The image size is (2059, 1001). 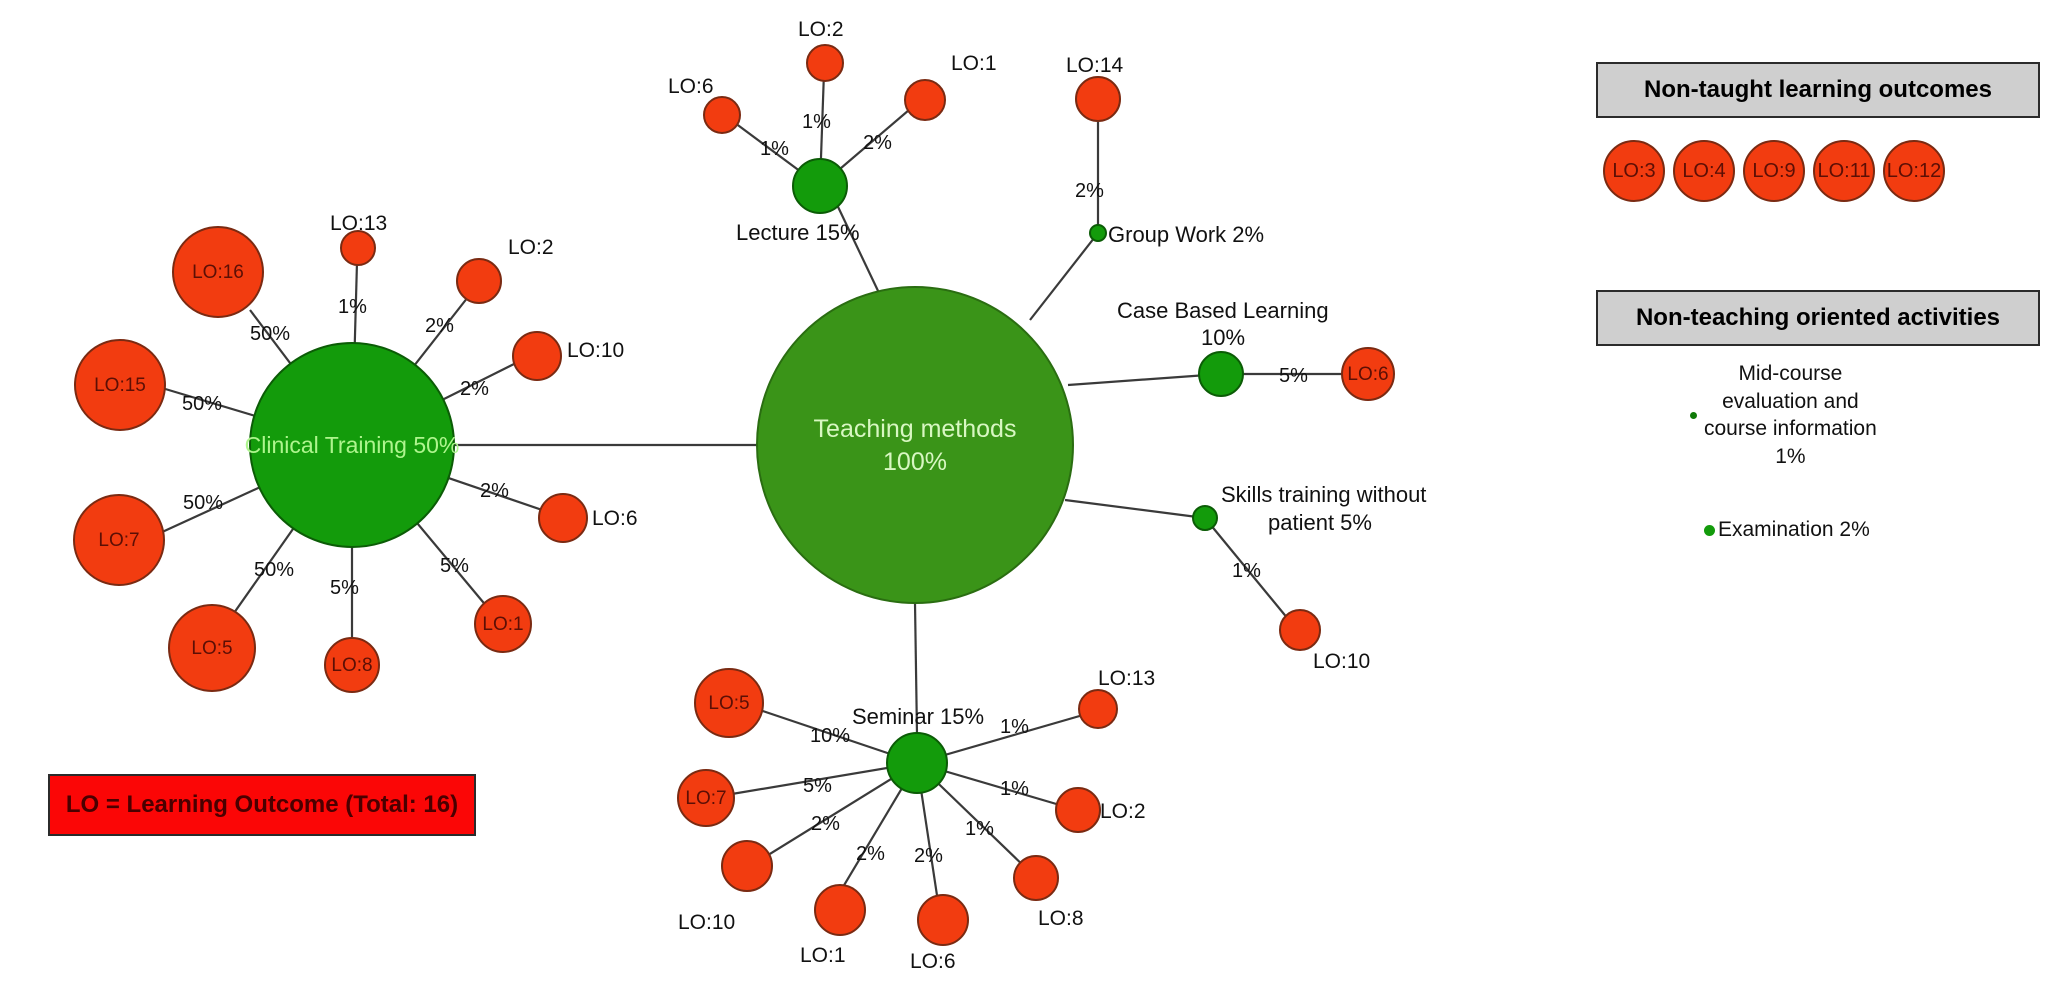 I want to click on cluster-case-based-learning: Case Based Learning 10% LO:6 5%, so click(x=1256, y=349).